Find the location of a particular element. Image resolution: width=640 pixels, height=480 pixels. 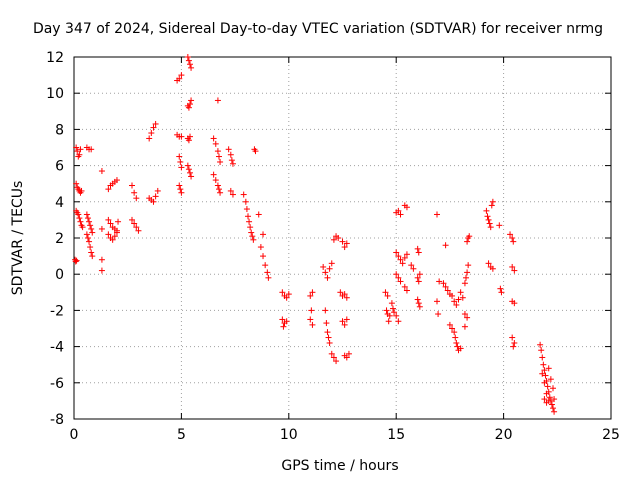

y-tick-label: -4 is located at coordinates (57, 348).